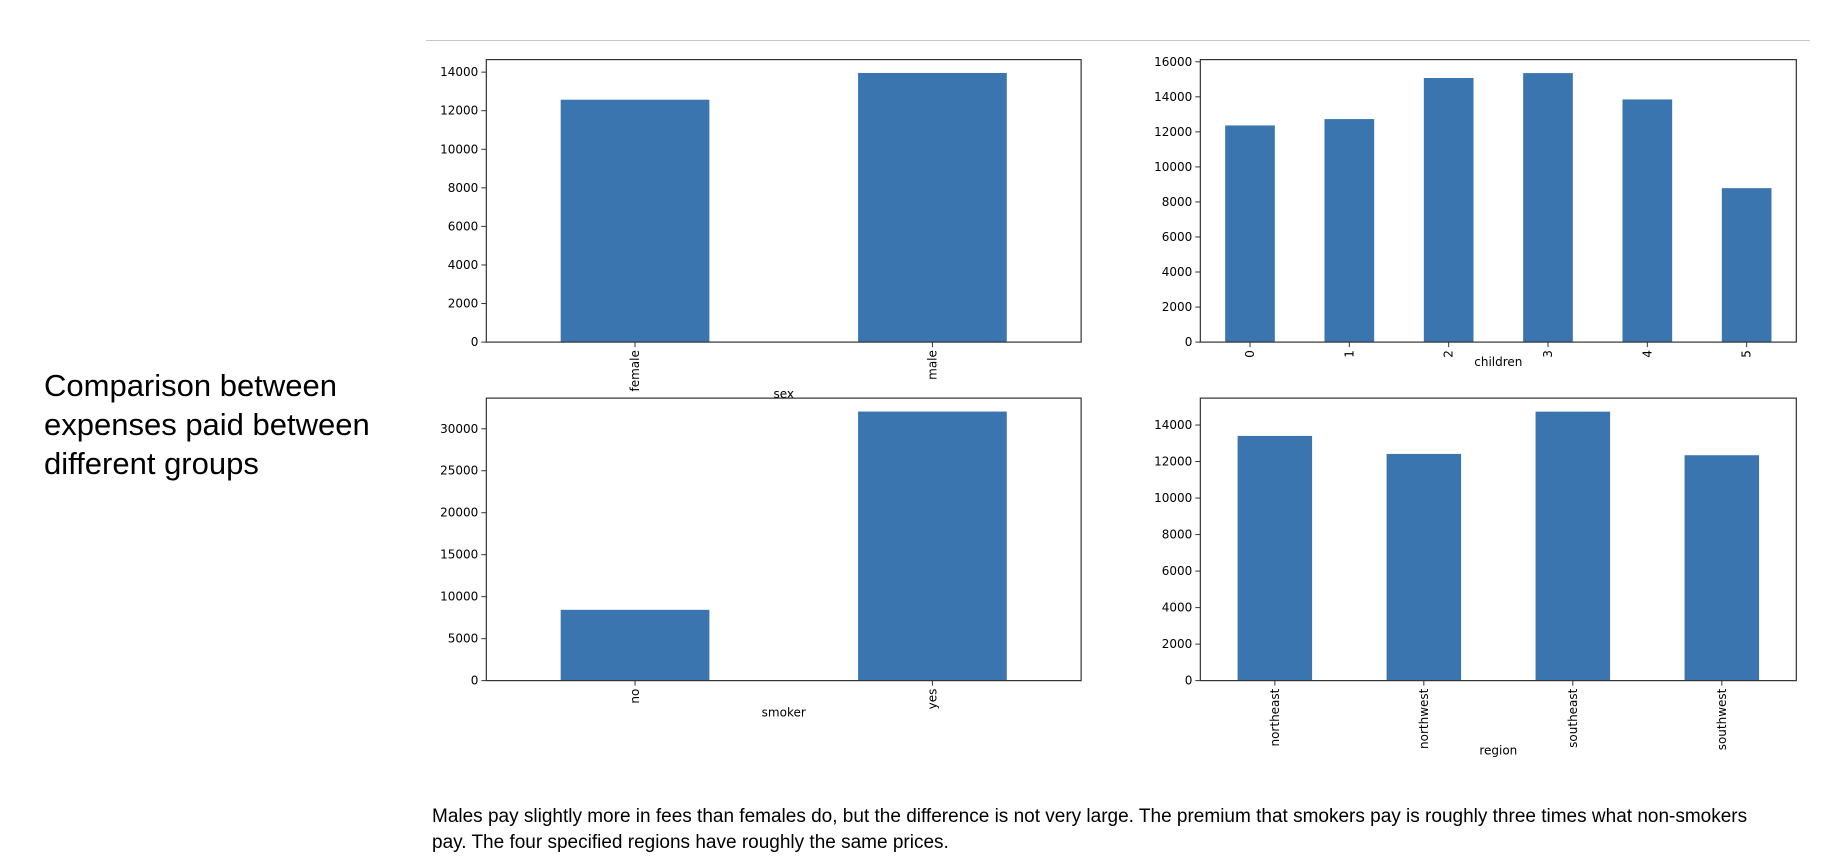 The image size is (1844, 866). Describe the element at coordinates (932, 699) in the screenshot. I see `x-tick-label: yes` at that location.